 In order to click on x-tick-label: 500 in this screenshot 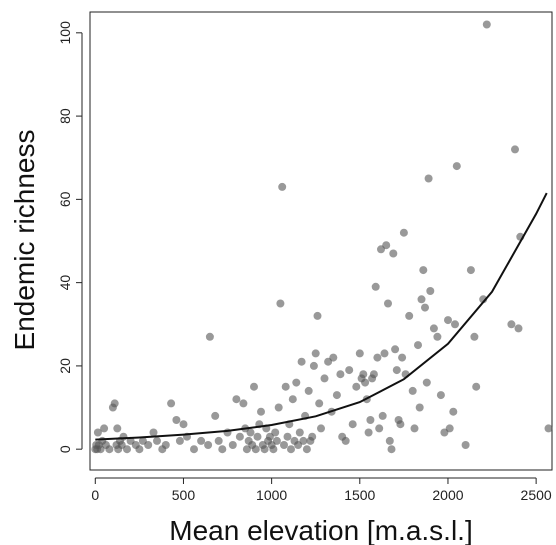, I will do `click(184, 495)`.